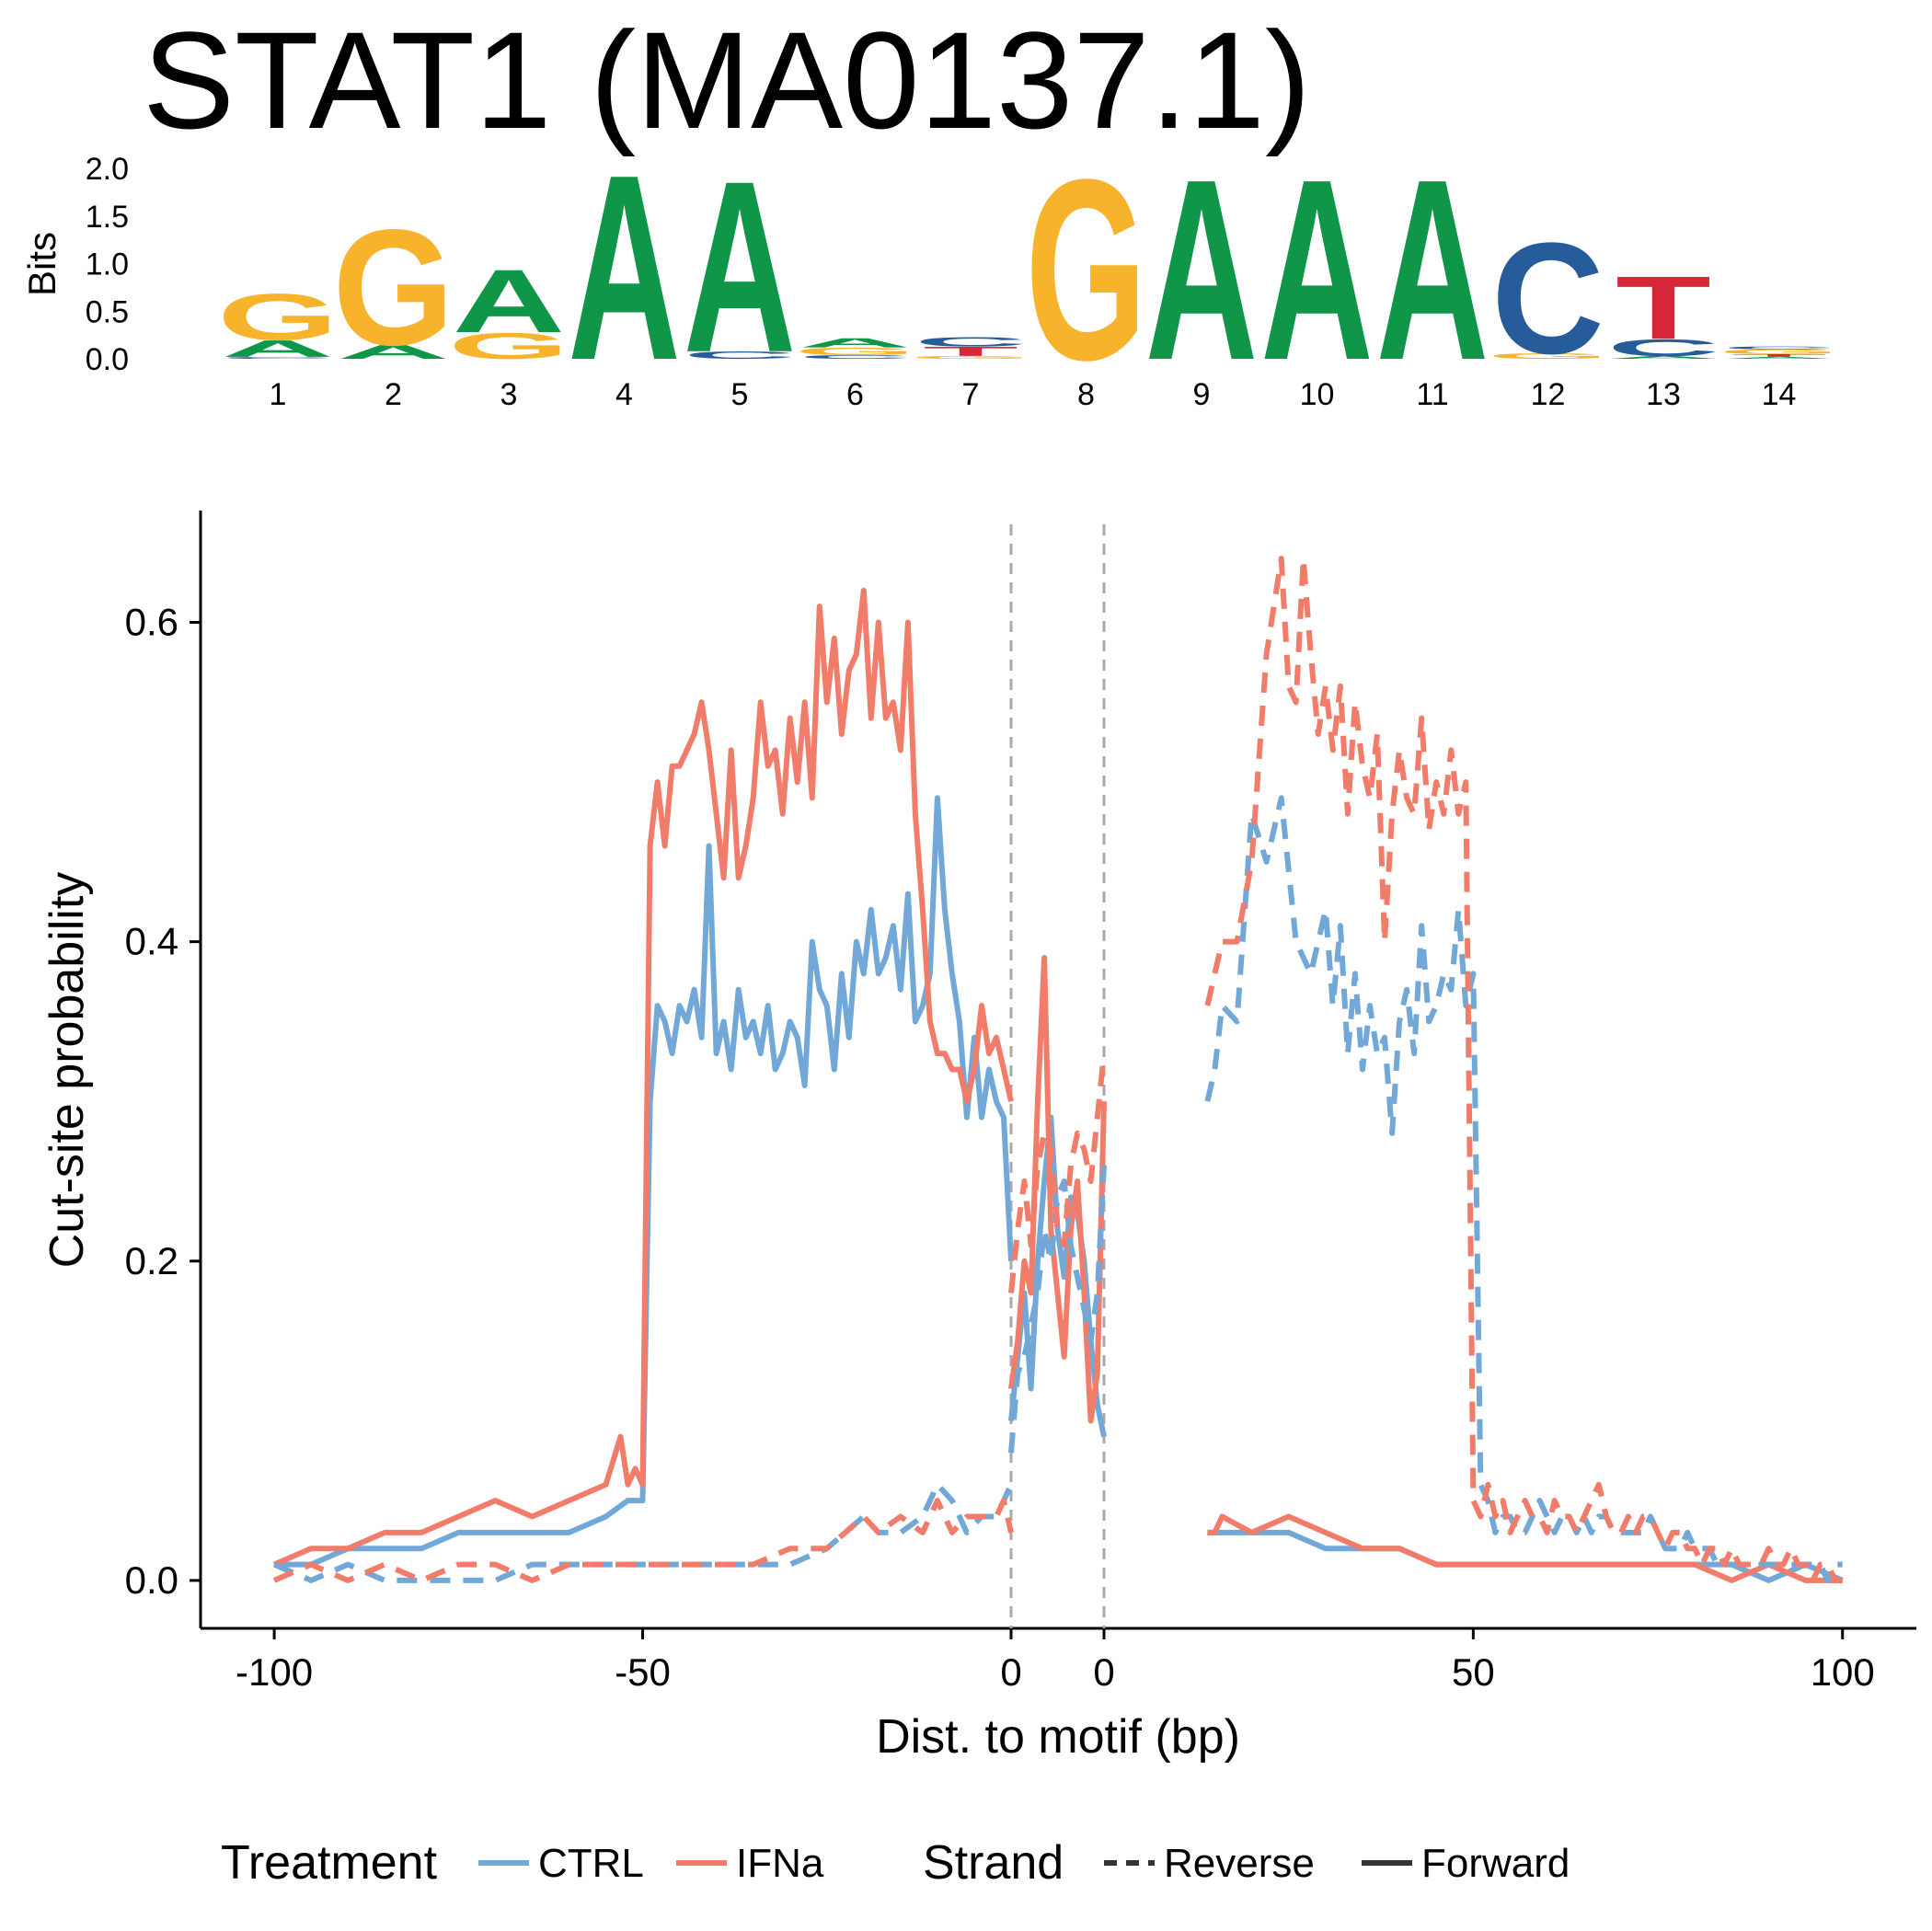  What do you see at coordinates (41, 264) in the screenshot?
I see `logo-y-label: Bits` at bounding box center [41, 264].